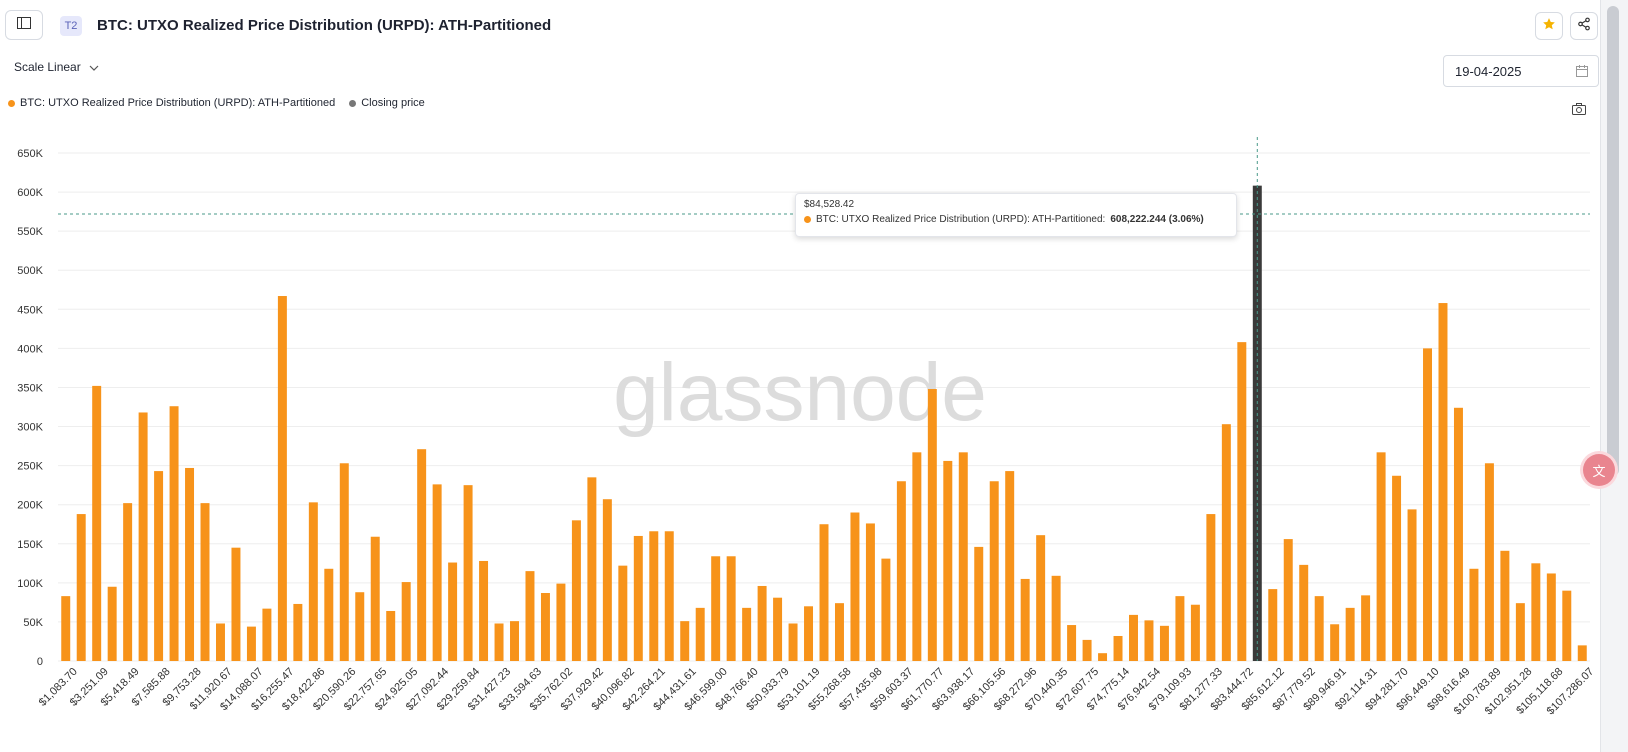 The height and width of the screenshot is (752, 1628). Describe the element at coordinates (1599, 470) in the screenshot. I see `translate-widget-button: 文` at that location.